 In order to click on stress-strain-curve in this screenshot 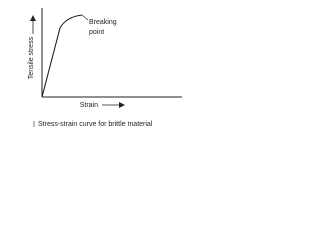, I will do `click(62, 56)`.